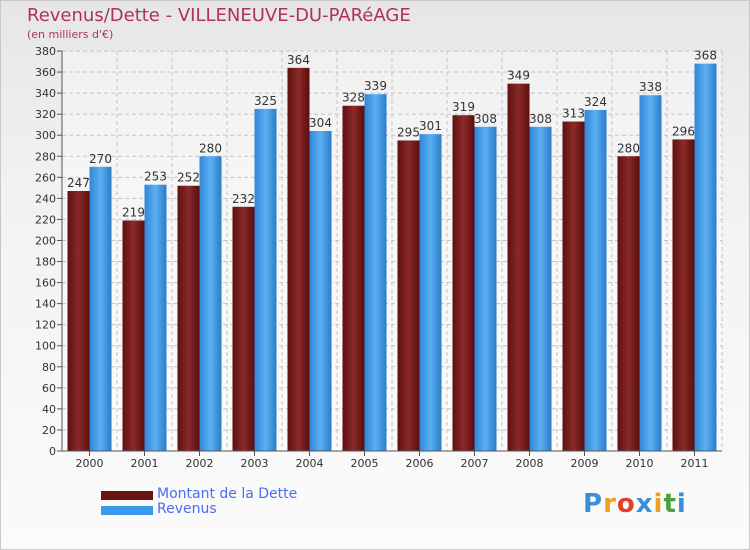  What do you see at coordinates (45, 93) in the screenshot?
I see `y-tick-label: 340` at bounding box center [45, 93].